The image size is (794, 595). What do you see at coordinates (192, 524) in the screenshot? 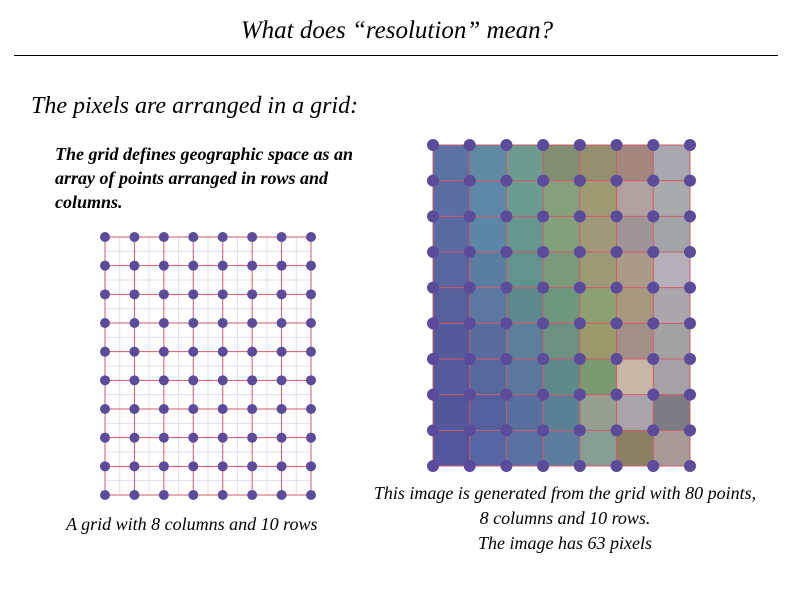
I see `point-grid-caption: A grid with 8 columns and 10 rows` at bounding box center [192, 524].